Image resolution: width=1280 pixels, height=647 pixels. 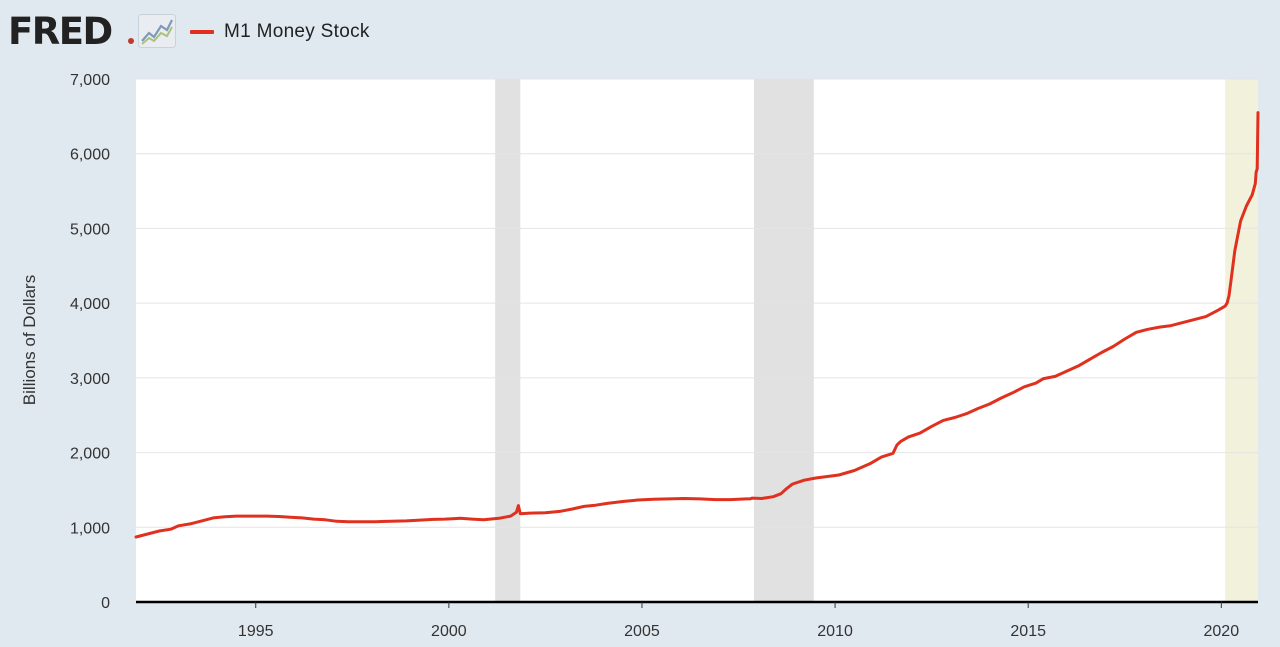 I want to click on y-tick-label: 0, so click(x=105, y=603).